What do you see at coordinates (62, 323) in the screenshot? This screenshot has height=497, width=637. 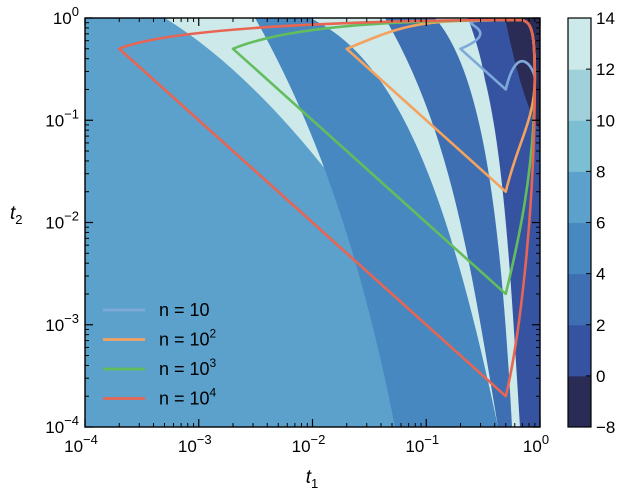 I see `y-tick-label: 10⁻³` at bounding box center [62, 323].